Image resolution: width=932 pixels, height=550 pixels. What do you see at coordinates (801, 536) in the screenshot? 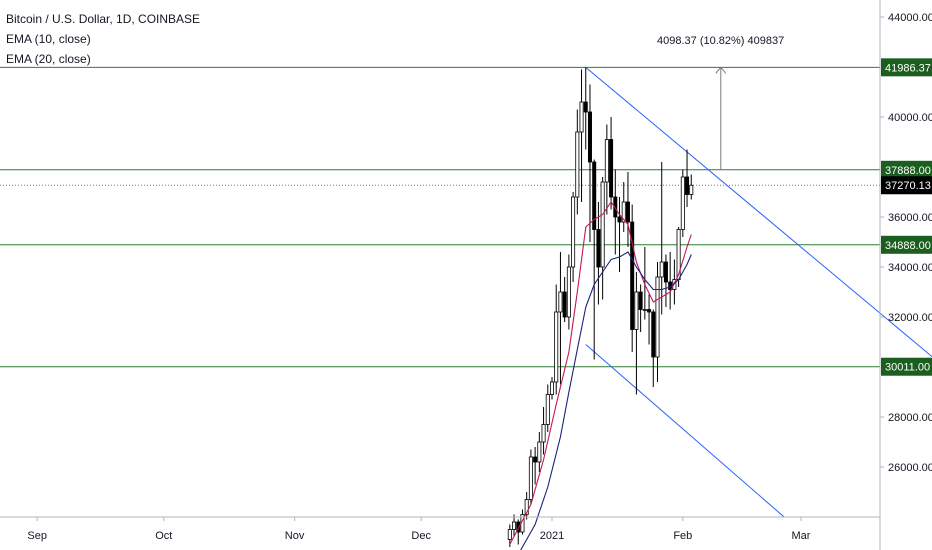
I see `x-tick-label-mar: Mar` at bounding box center [801, 536].